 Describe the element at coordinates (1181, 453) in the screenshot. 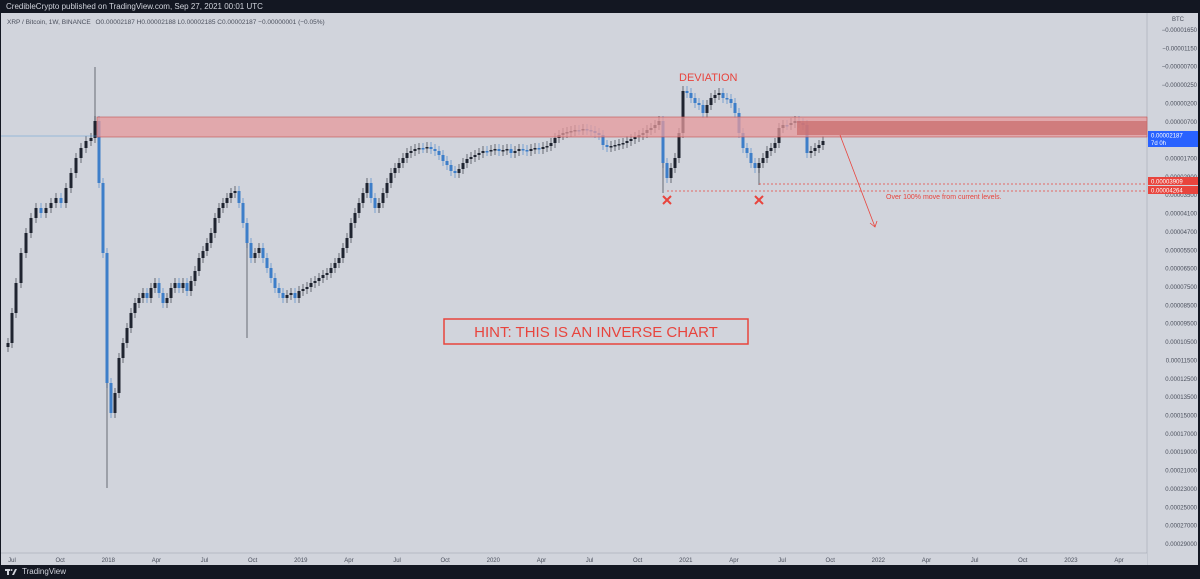

I see `price-tick-label: 0.00019000` at that location.